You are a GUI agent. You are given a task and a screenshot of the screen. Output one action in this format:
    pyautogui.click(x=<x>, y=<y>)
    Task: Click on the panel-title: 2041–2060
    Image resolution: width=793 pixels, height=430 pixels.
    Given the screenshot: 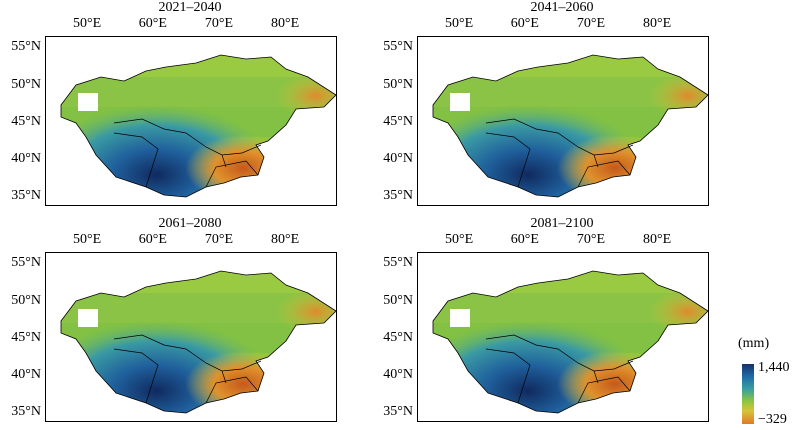 What is the action you would take?
    pyautogui.click(x=562, y=7)
    